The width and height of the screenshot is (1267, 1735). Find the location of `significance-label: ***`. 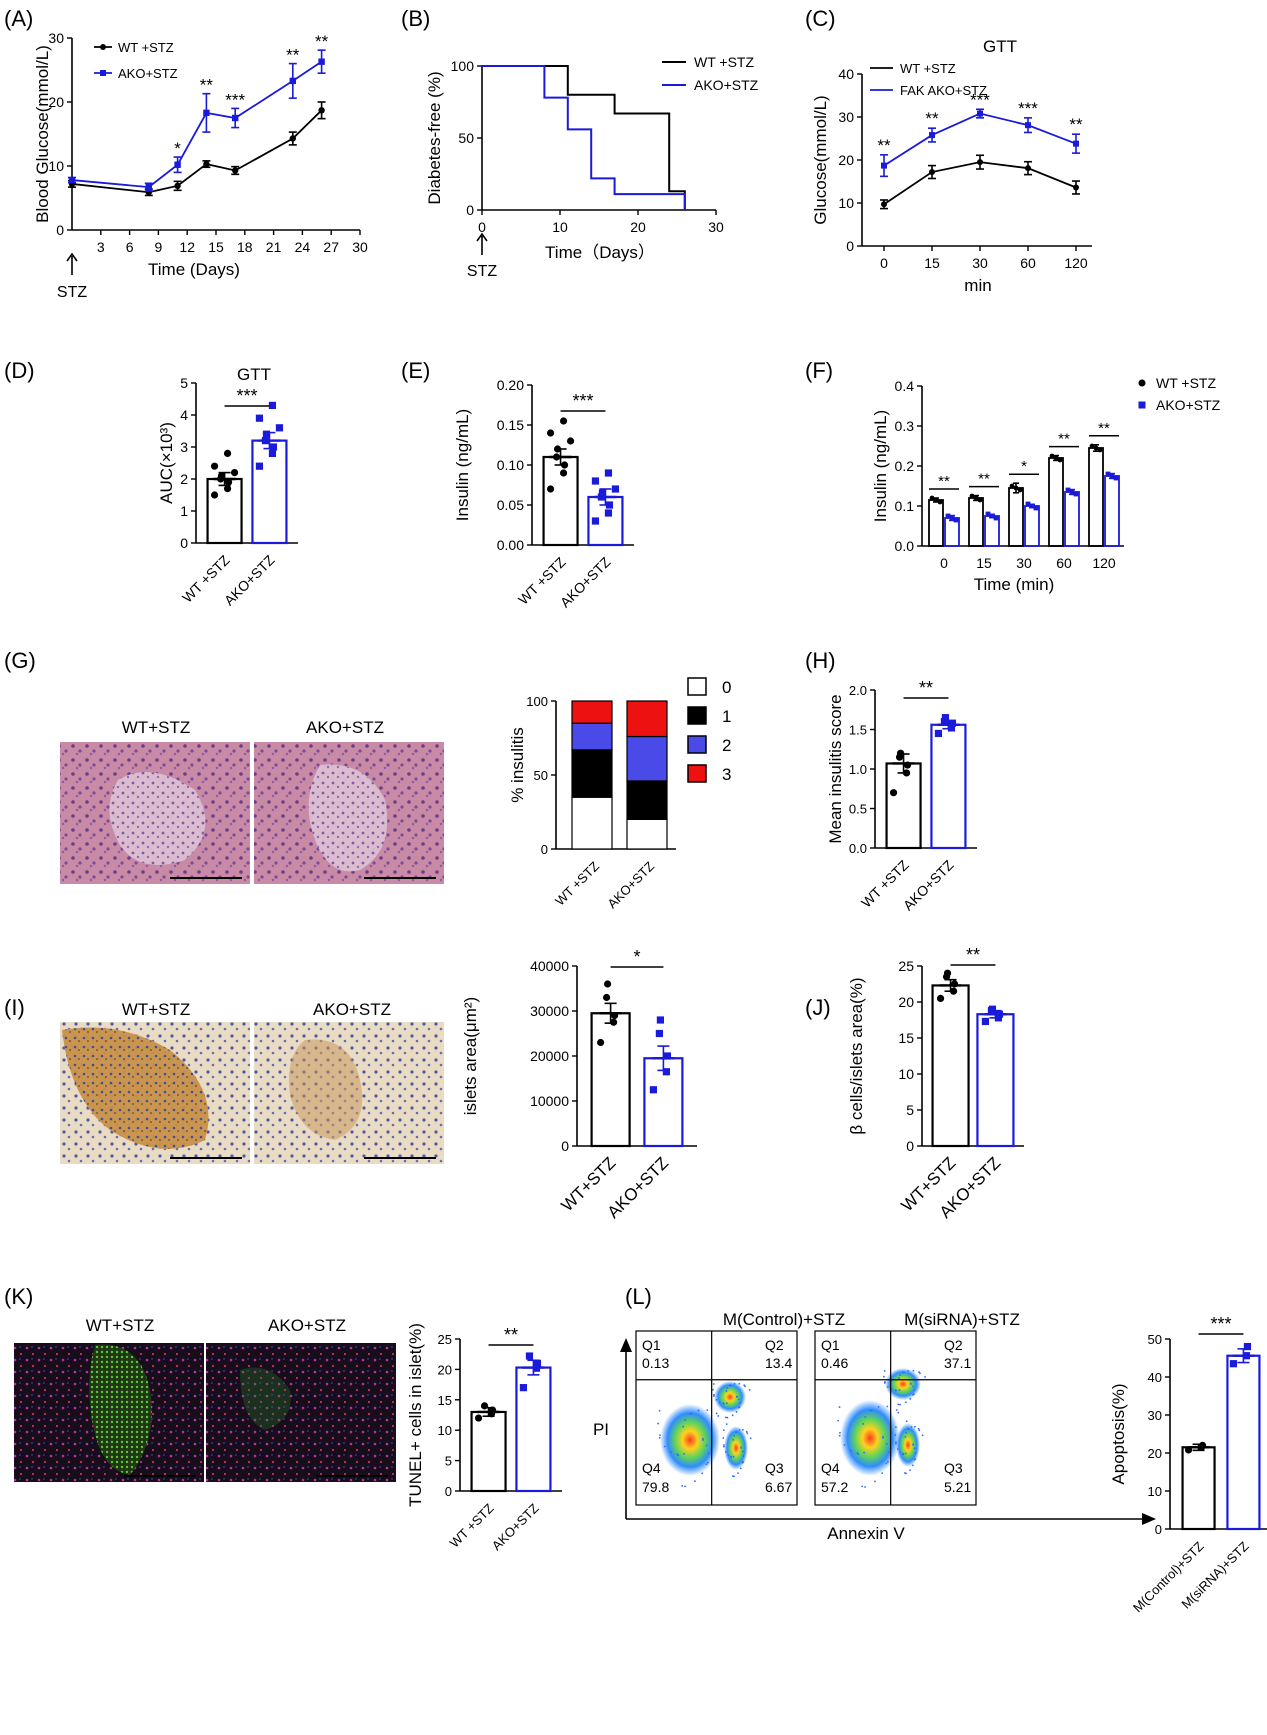

significance-label: *** is located at coordinates (980, 99).